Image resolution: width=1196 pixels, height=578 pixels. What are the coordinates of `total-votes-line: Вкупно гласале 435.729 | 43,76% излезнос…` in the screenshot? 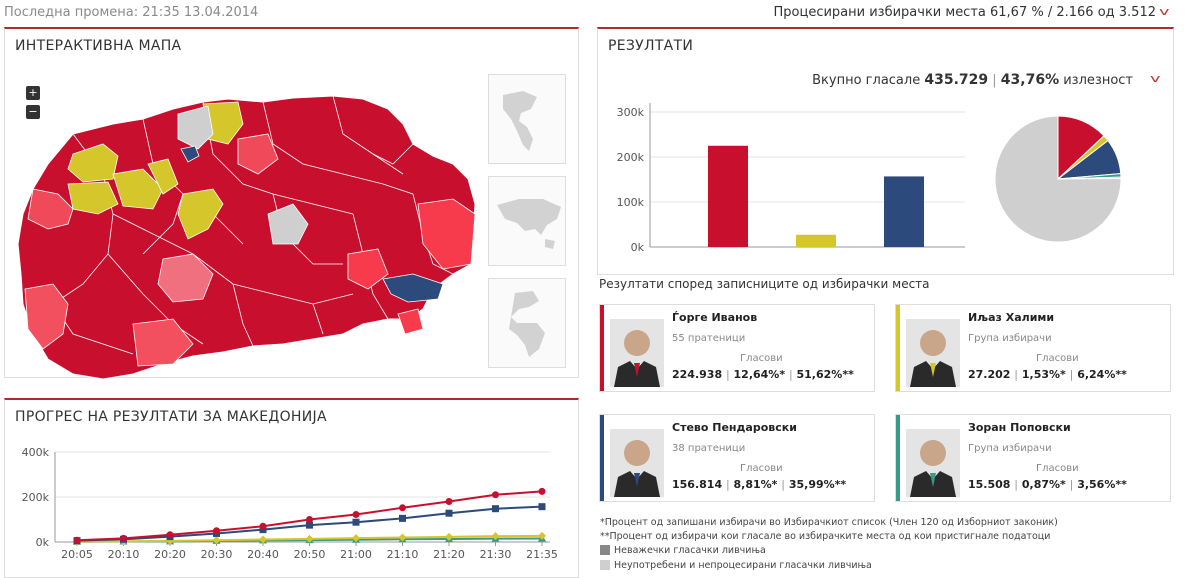 It's located at (972, 80).